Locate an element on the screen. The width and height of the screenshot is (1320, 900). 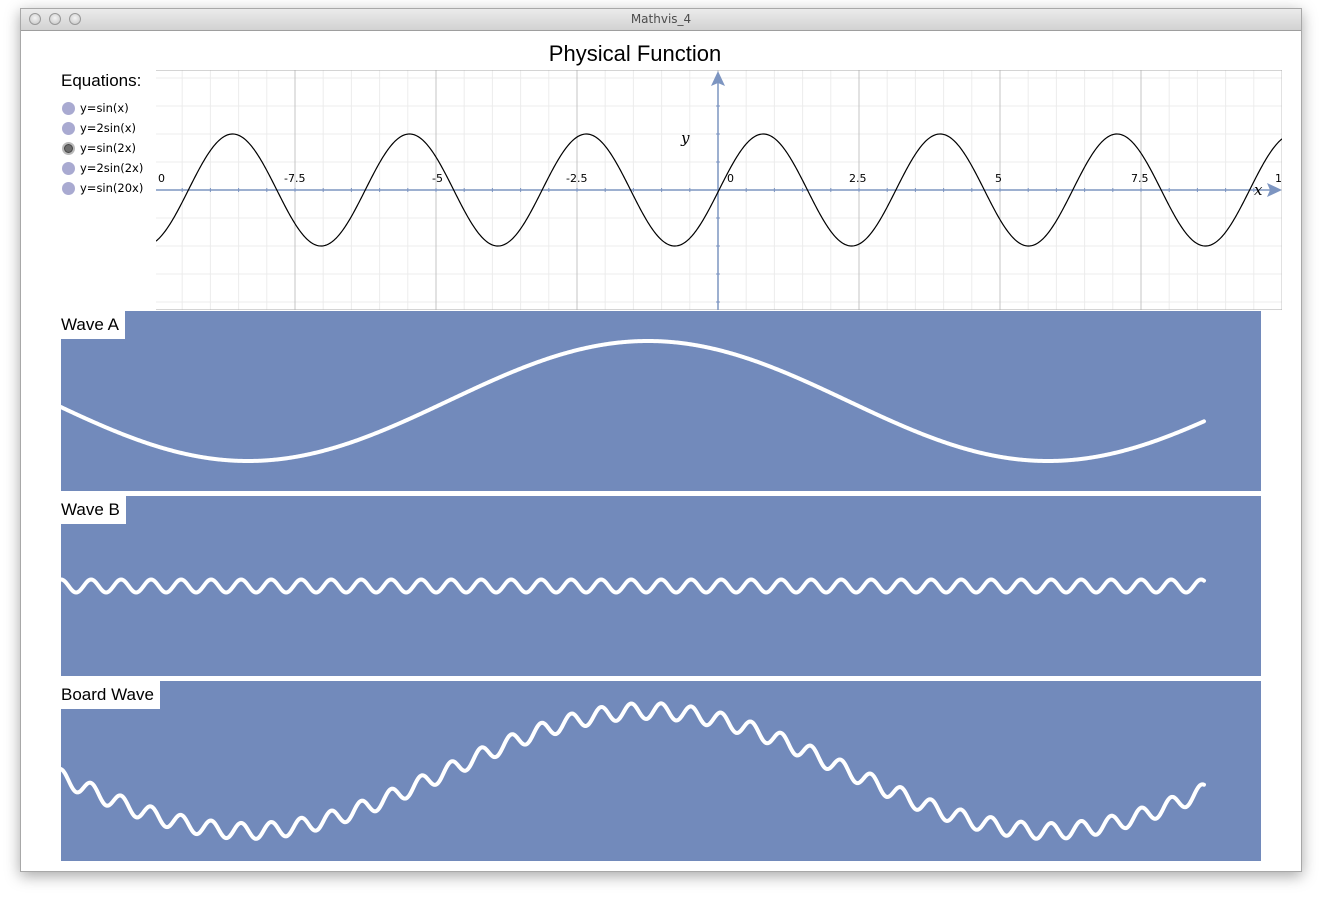
title-bar: Mathvis_4 is located at coordinates (661, 20).